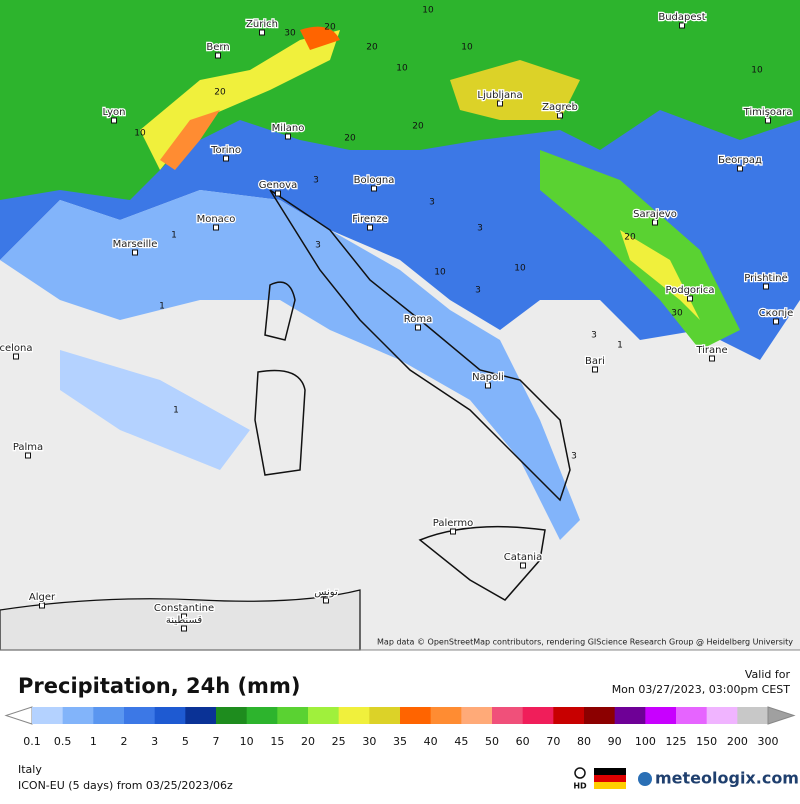  I want to click on city-label: Monaco, so click(216, 219).